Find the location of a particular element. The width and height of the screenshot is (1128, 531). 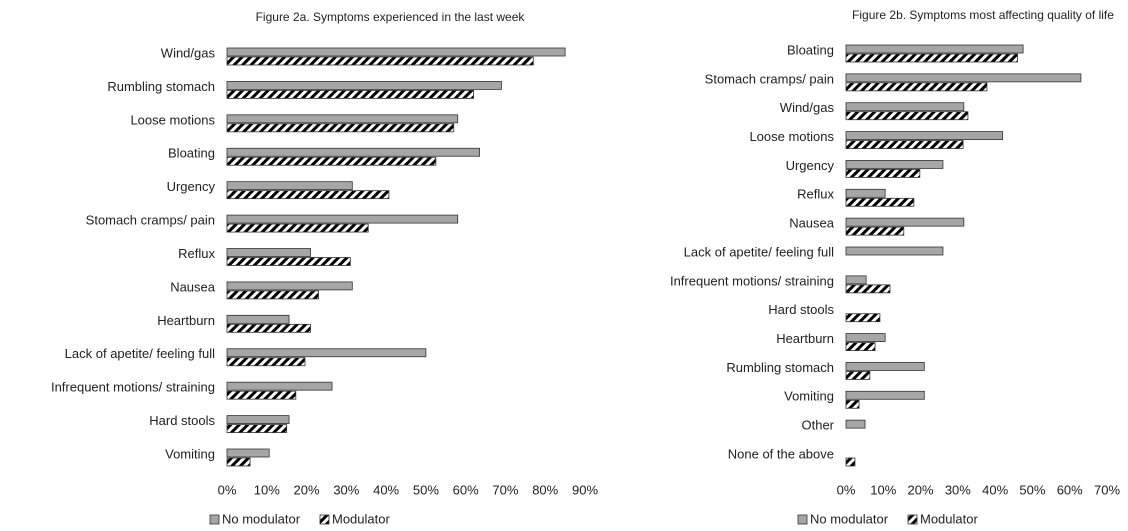

legend-label: No modulator is located at coordinates (849, 518).